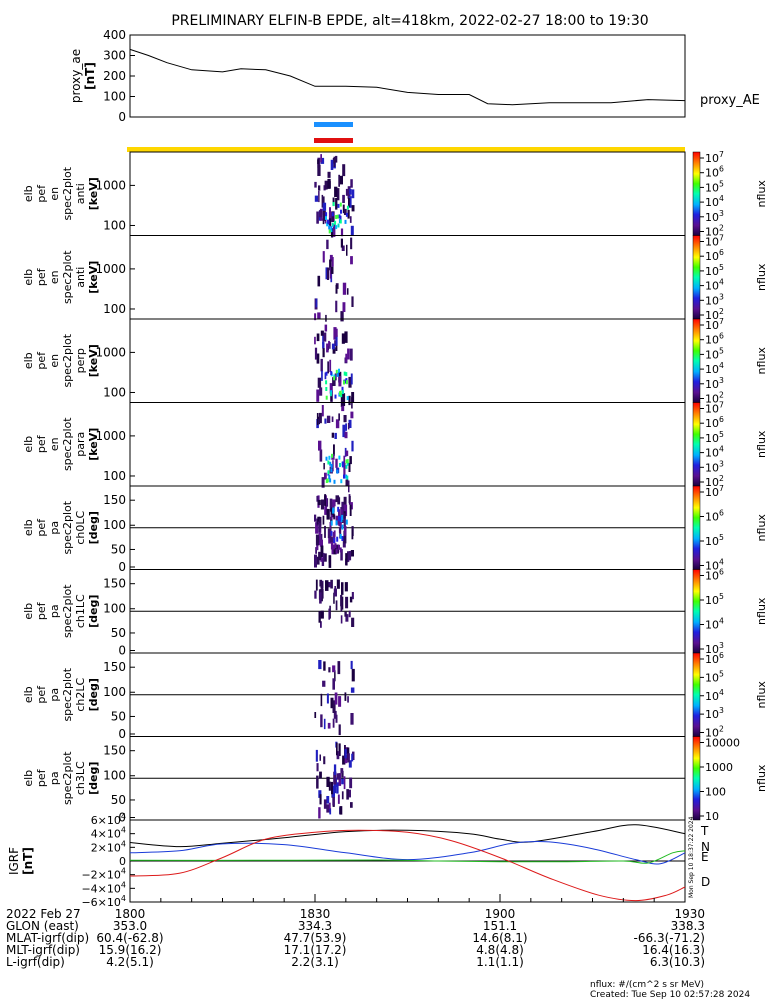 The image size is (775, 1000). What do you see at coordinates (689, 914) in the screenshot?
I see `ephemeris-value: 1930` at bounding box center [689, 914].